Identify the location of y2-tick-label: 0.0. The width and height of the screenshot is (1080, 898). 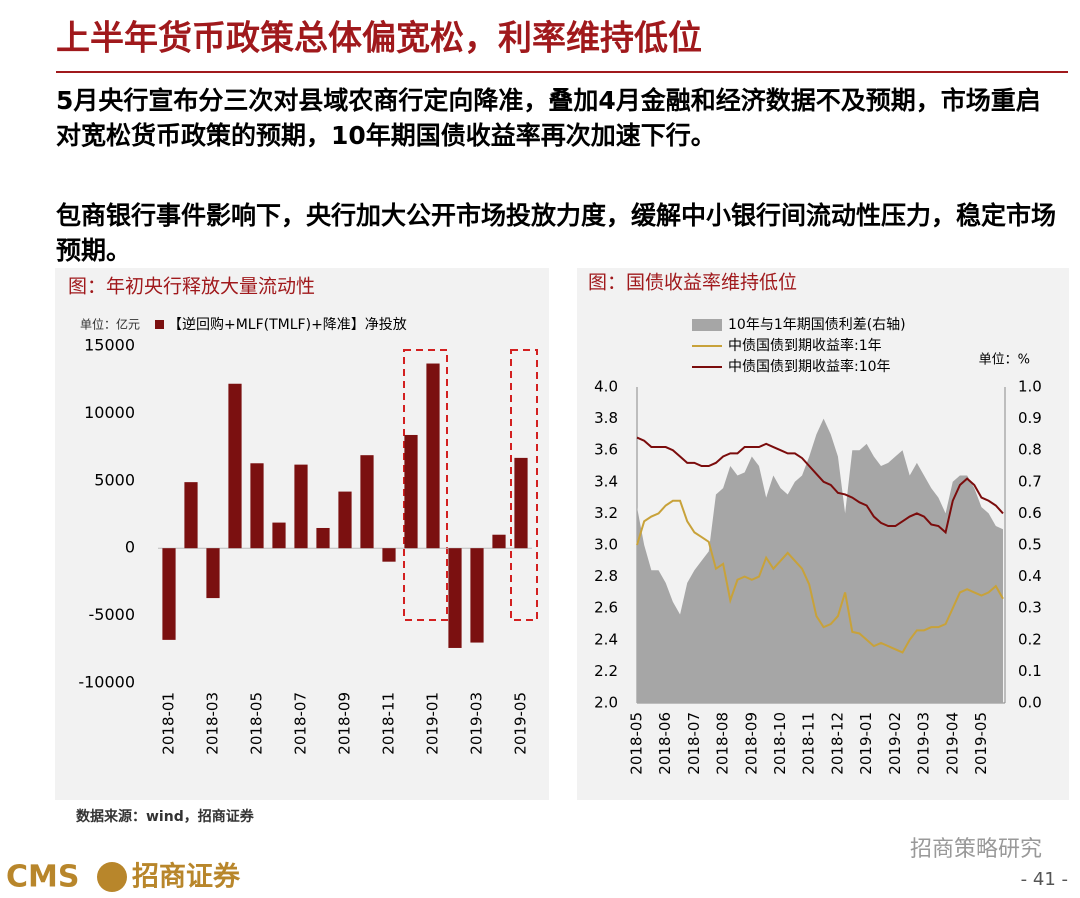
(1030, 703).